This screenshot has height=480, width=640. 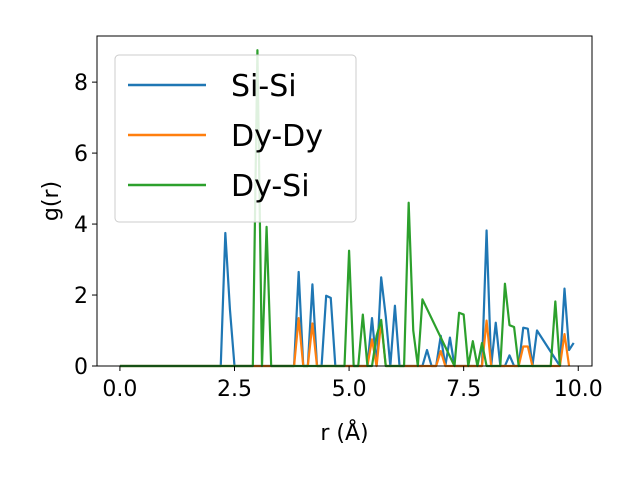 What do you see at coordinates (277, 136) in the screenshot?
I see `legend-label: Dy-Dy` at bounding box center [277, 136].